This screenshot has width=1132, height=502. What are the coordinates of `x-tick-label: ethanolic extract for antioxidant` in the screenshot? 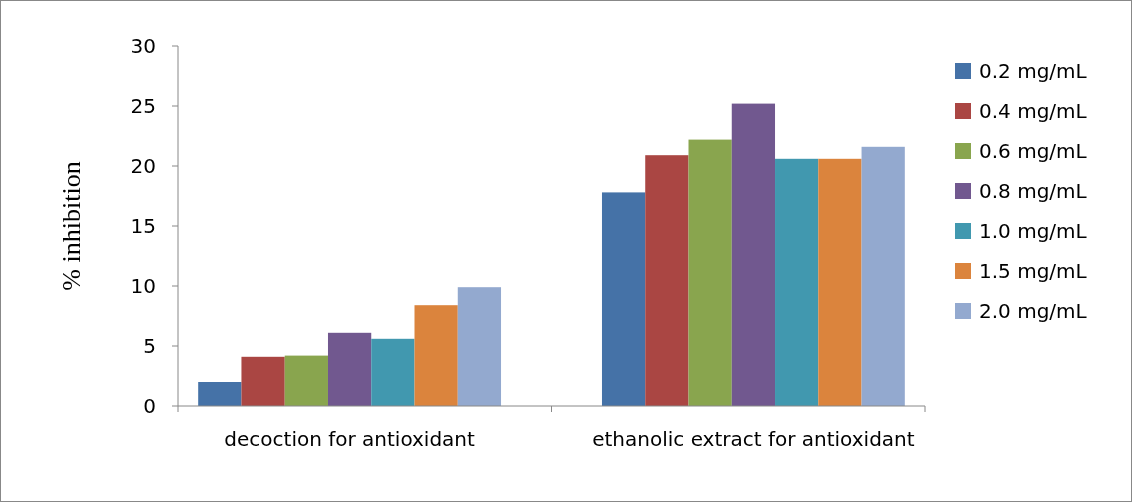 It's located at (753, 439).